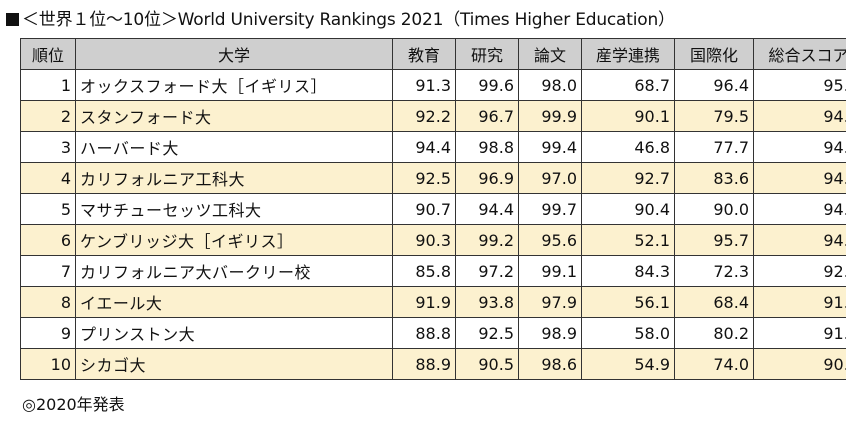 Image resolution: width=846 pixels, height=421 pixels. I want to click on industry-income-cell: 68.7, so click(628, 85).